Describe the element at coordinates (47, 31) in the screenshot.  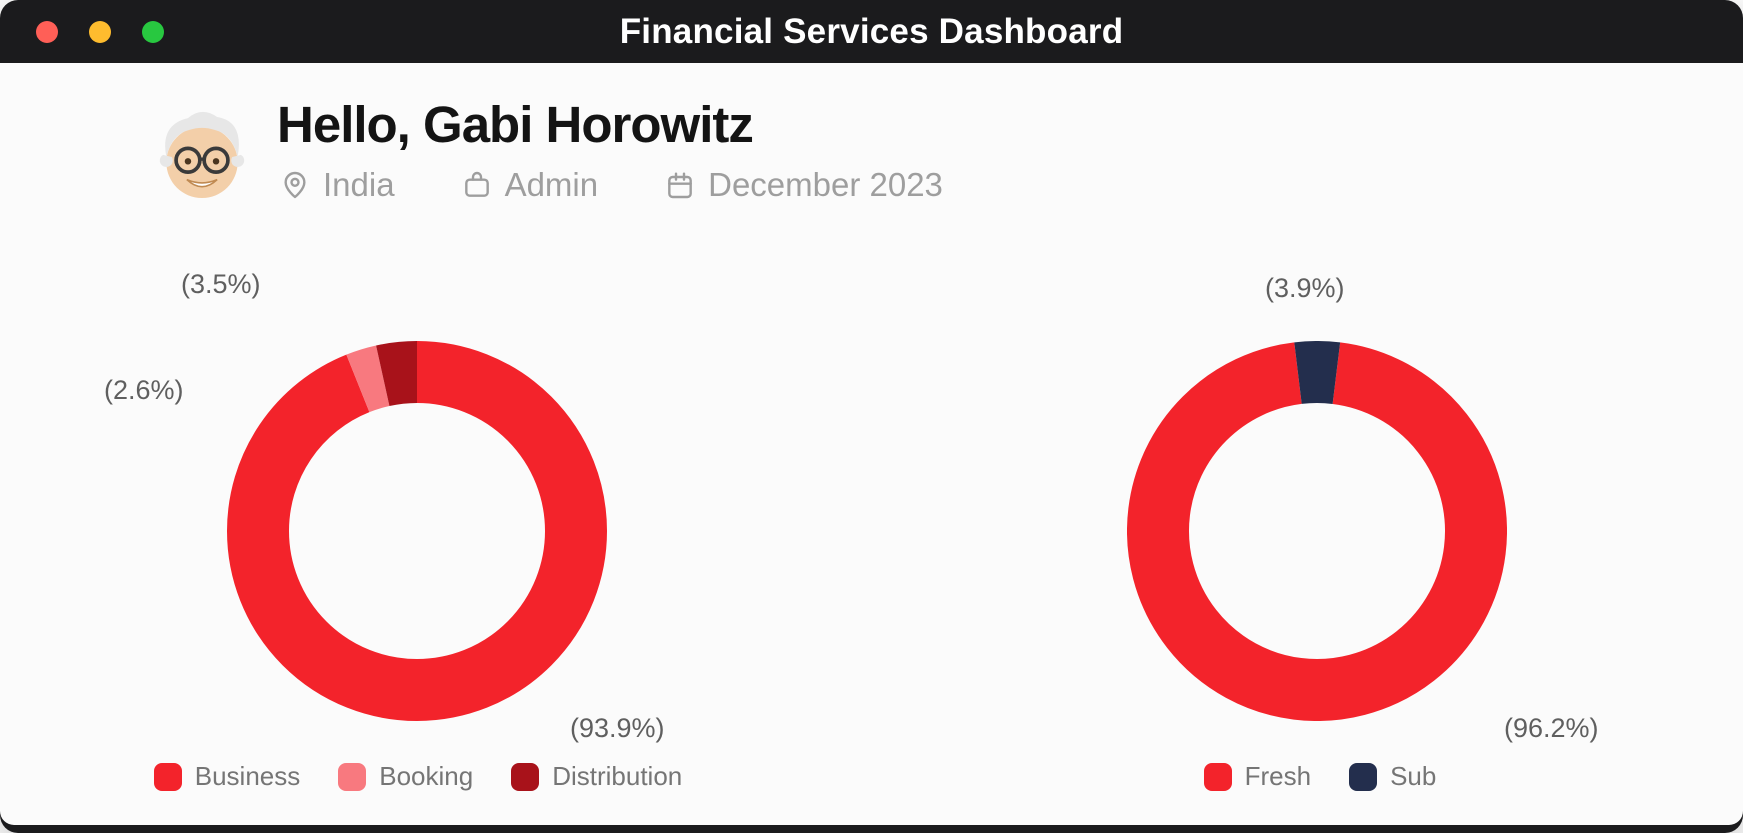
I see `close-button` at that location.